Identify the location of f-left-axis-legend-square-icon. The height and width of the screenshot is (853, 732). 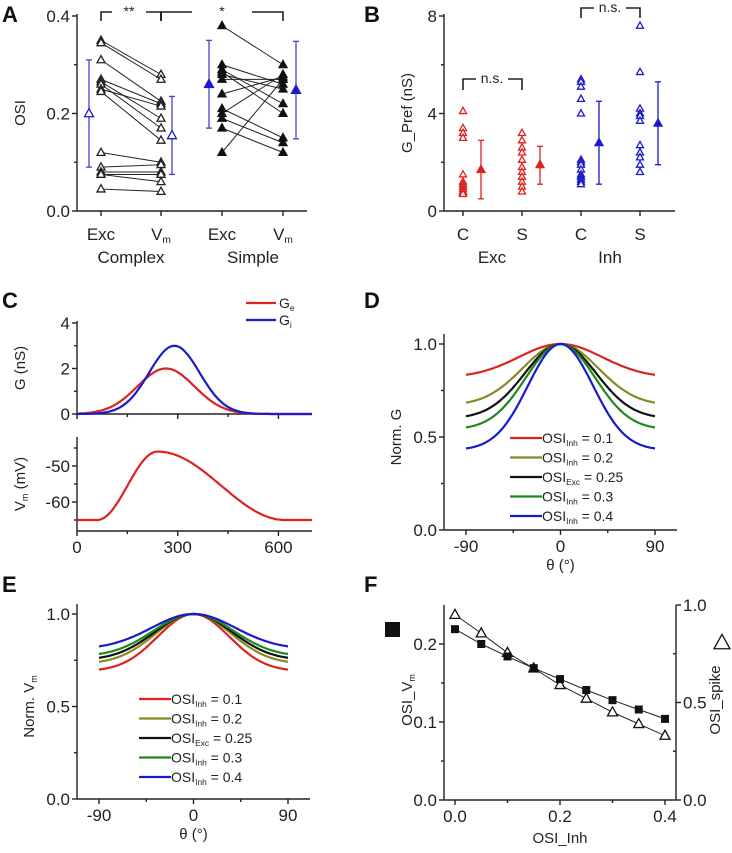
(392, 629).